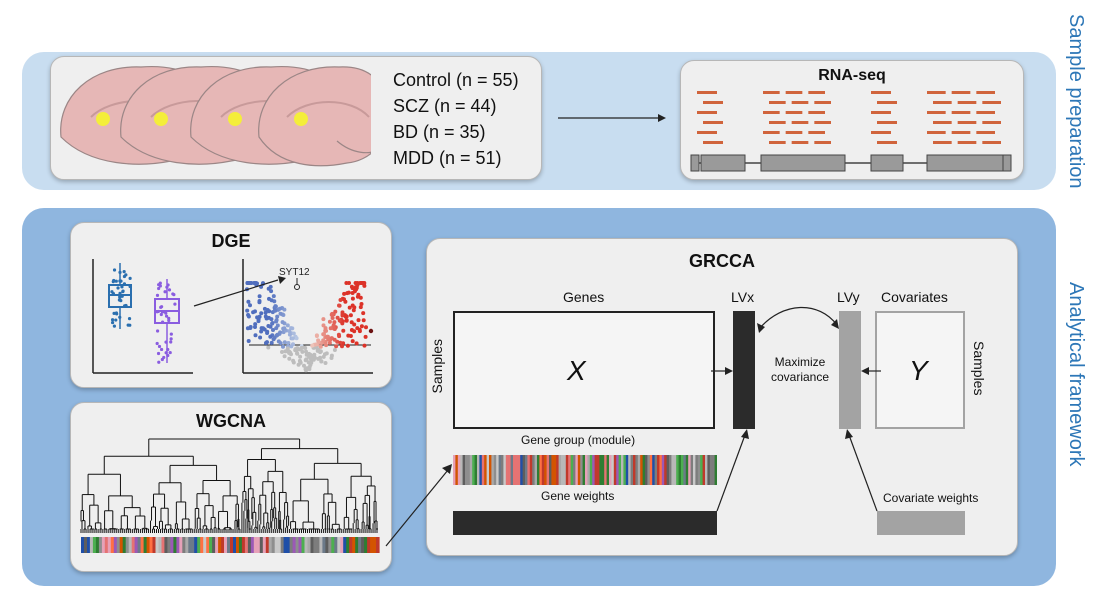  I want to click on wgcna-title: WGCNA, so click(231, 421).